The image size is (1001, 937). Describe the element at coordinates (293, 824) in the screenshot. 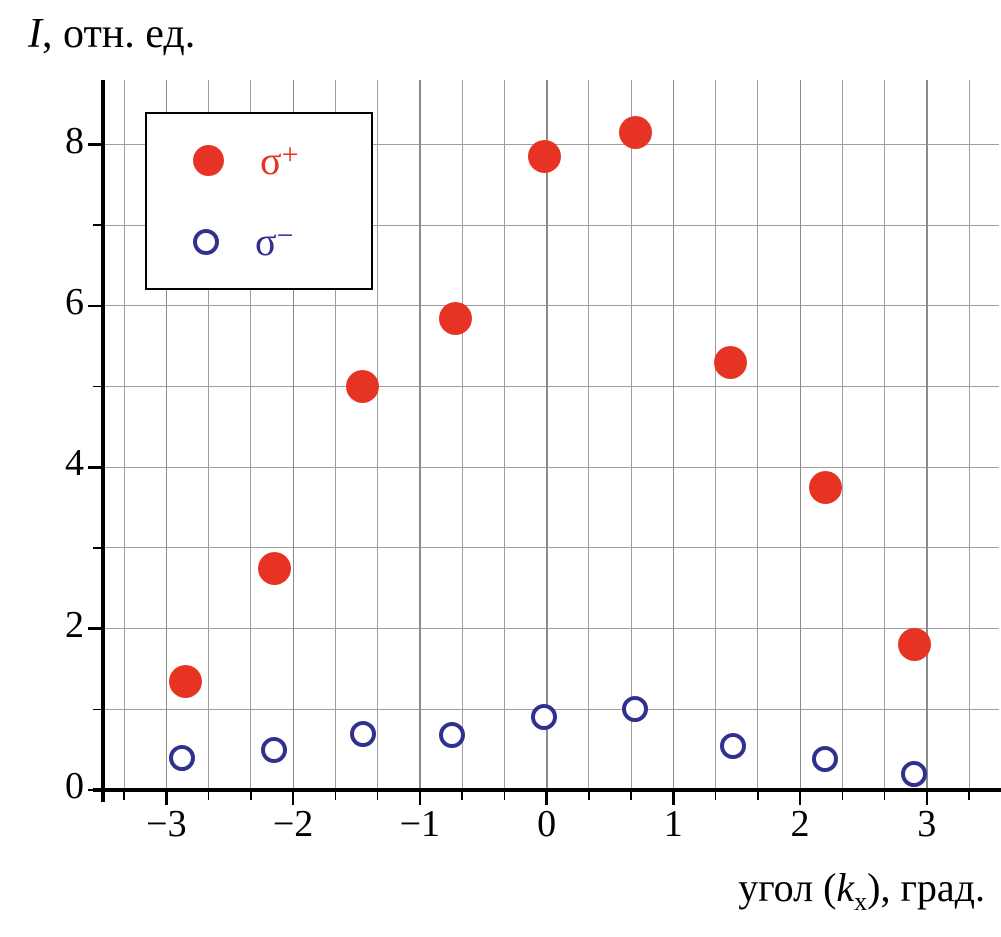

I see `x-tick-label: −2` at that location.